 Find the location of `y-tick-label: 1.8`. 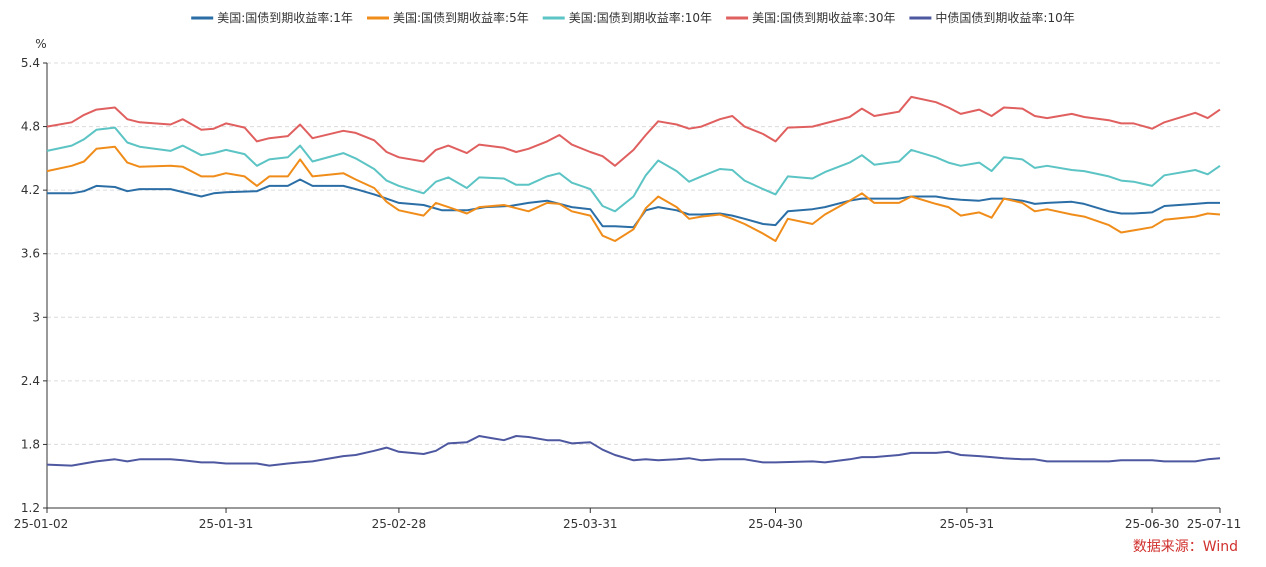

y-tick-label: 1.8 is located at coordinates (30, 444).